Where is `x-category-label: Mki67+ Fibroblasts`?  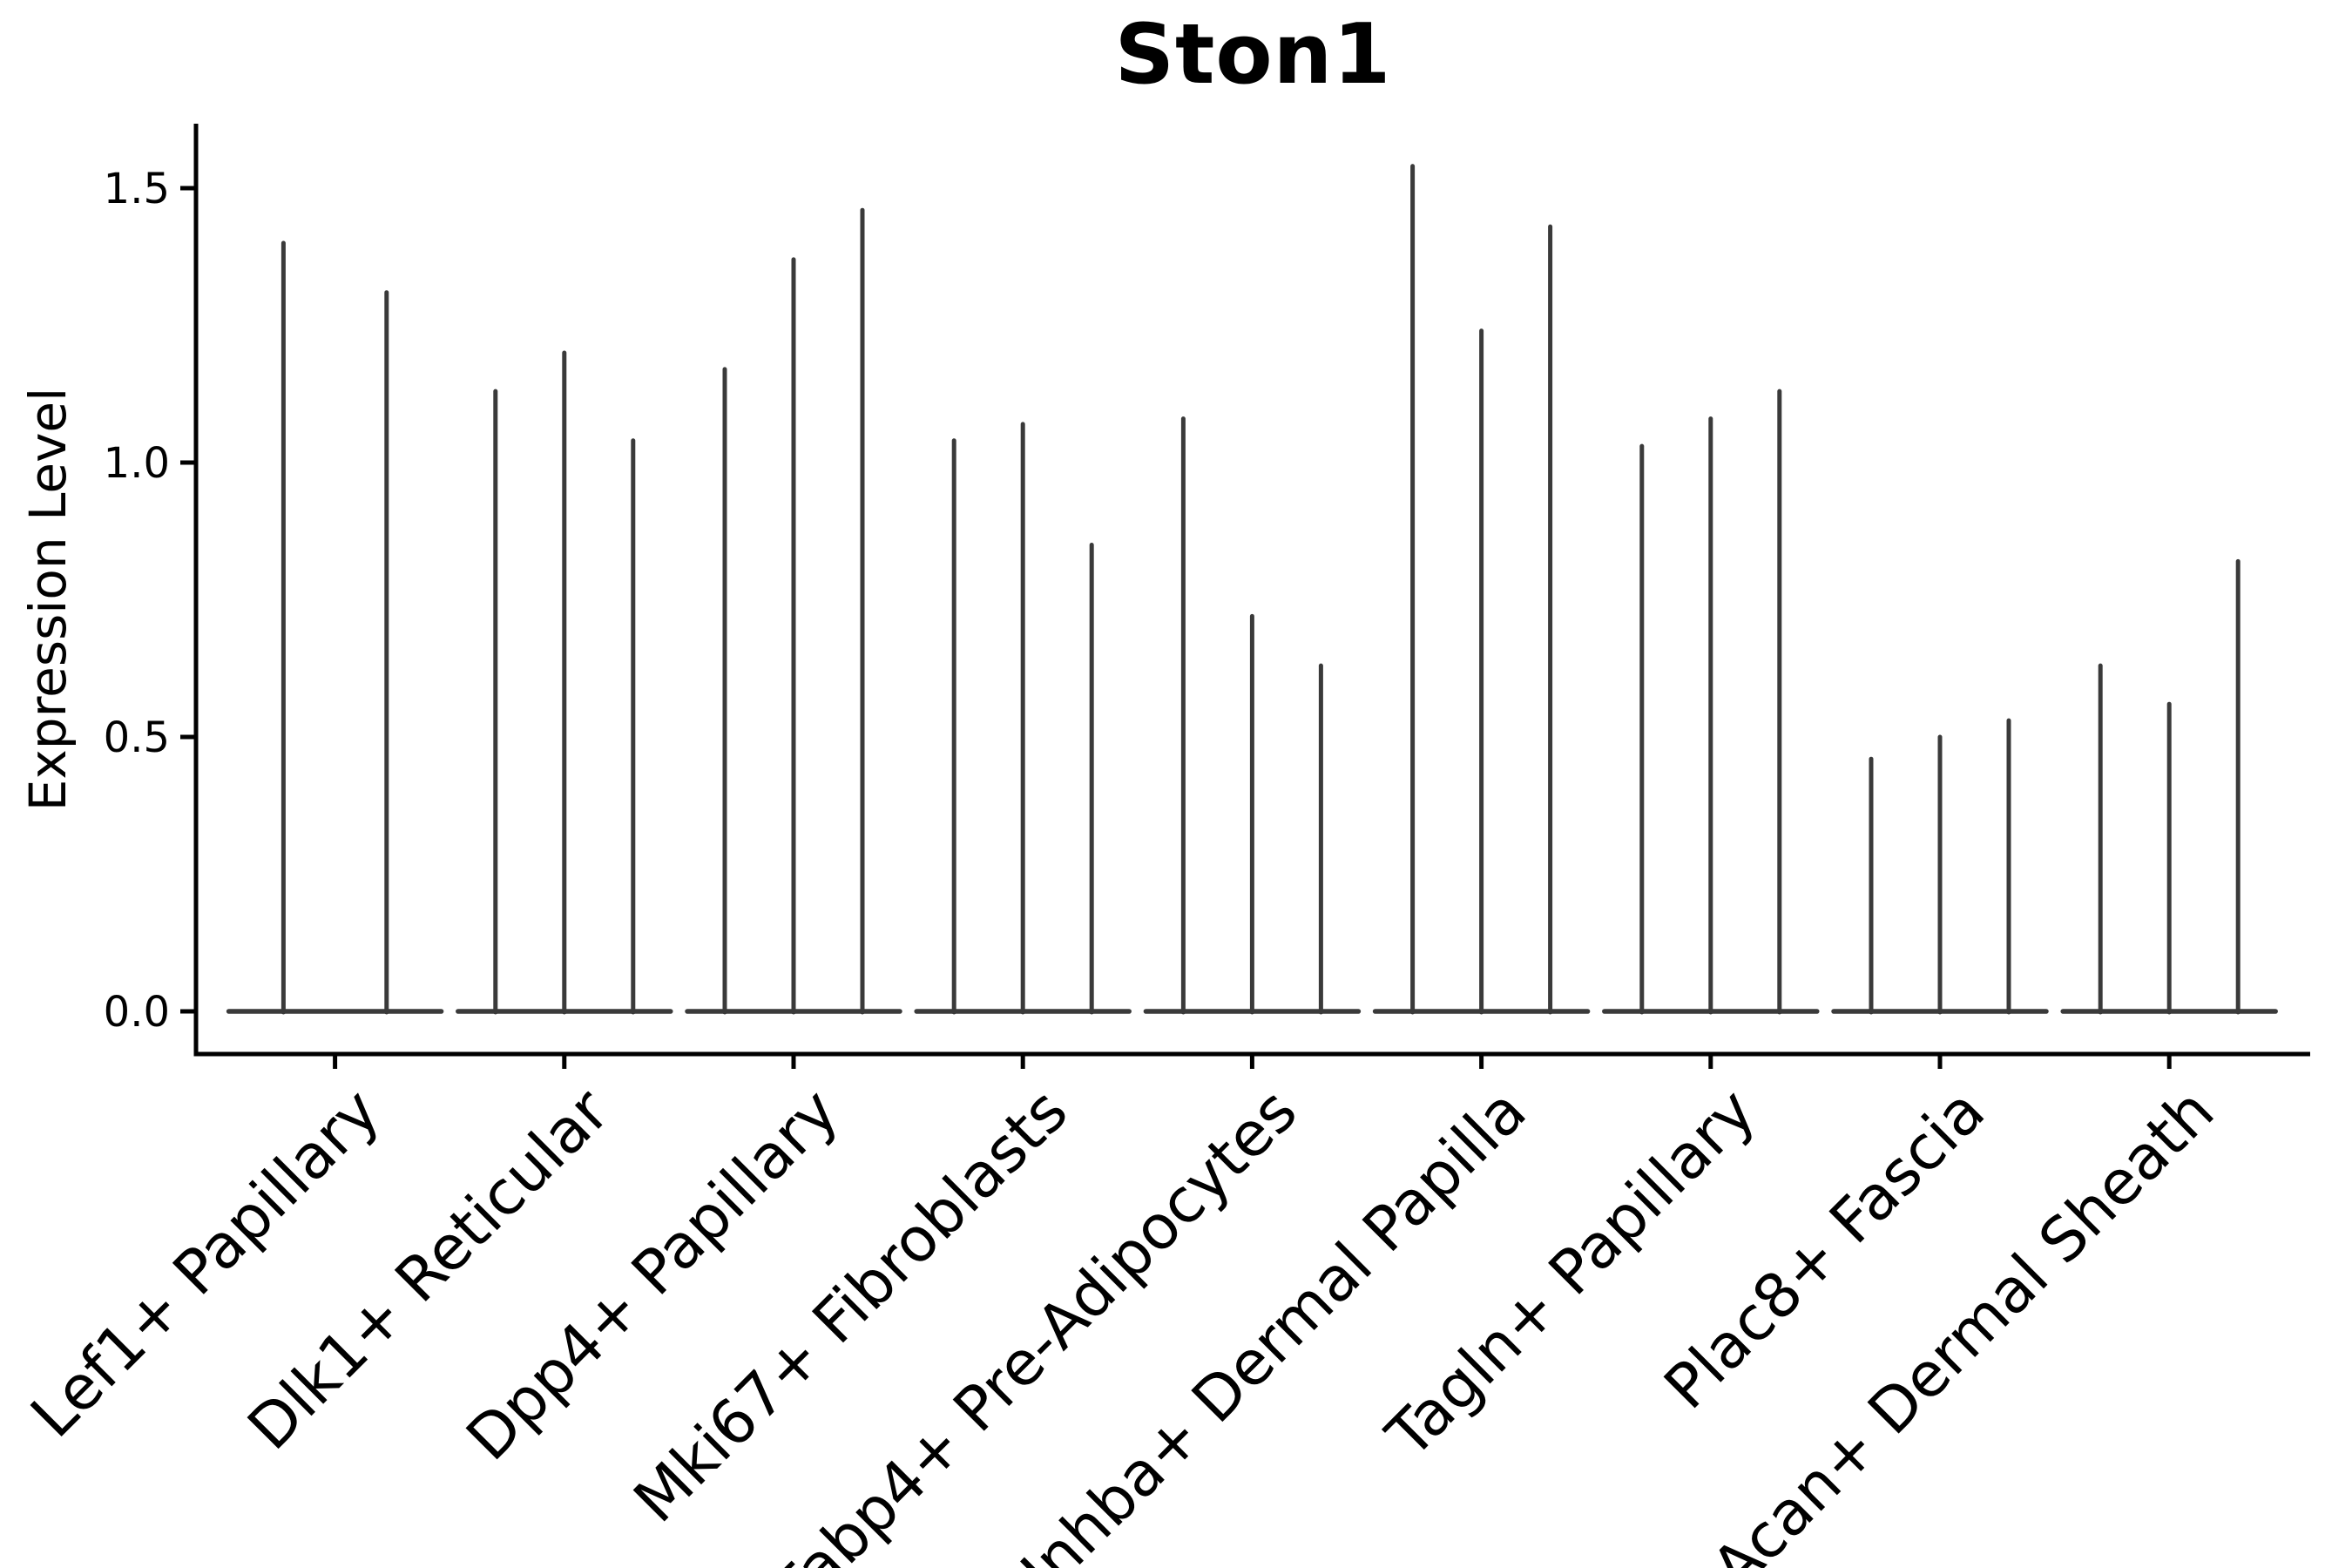 x-category-label: Mki67+ Fibroblasts is located at coordinates (850, 1305).